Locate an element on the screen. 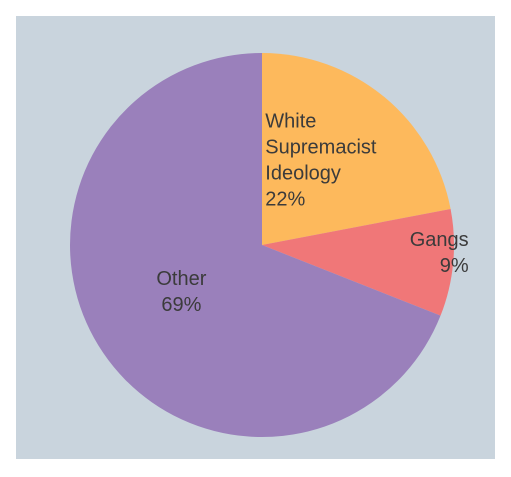 The height and width of the screenshot is (477, 511). pie-label-line: 9% is located at coordinates (454, 266).